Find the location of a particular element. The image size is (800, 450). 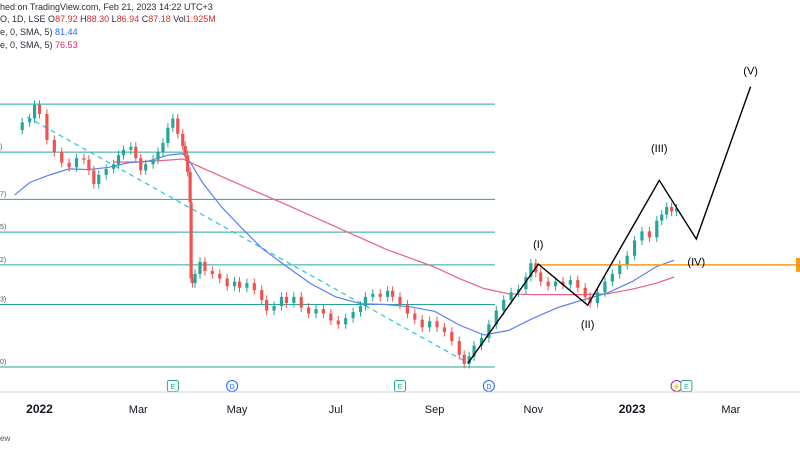

close-label: C is located at coordinates (145, 19).